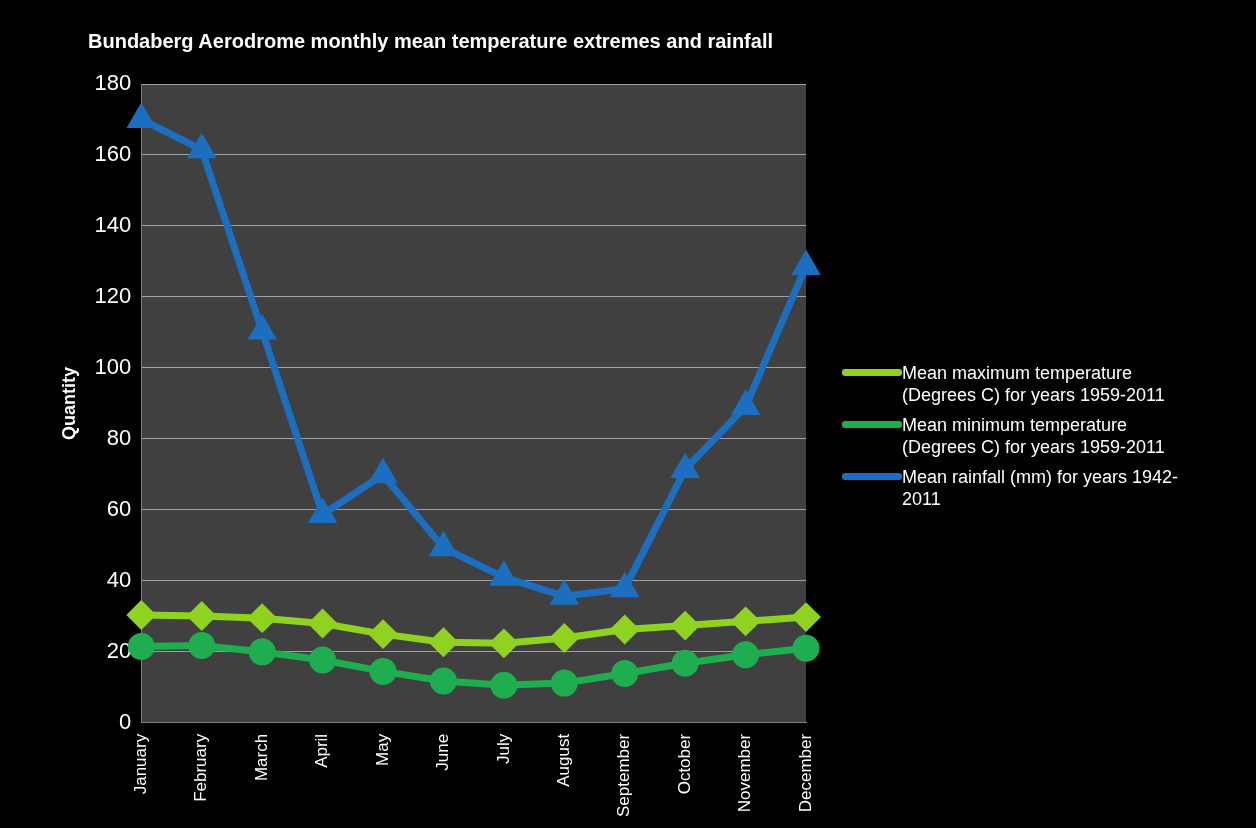 Image resolution: width=1256 pixels, height=828 pixels. What do you see at coordinates (113, 83) in the screenshot?
I see `y-tick-label: 180` at bounding box center [113, 83].